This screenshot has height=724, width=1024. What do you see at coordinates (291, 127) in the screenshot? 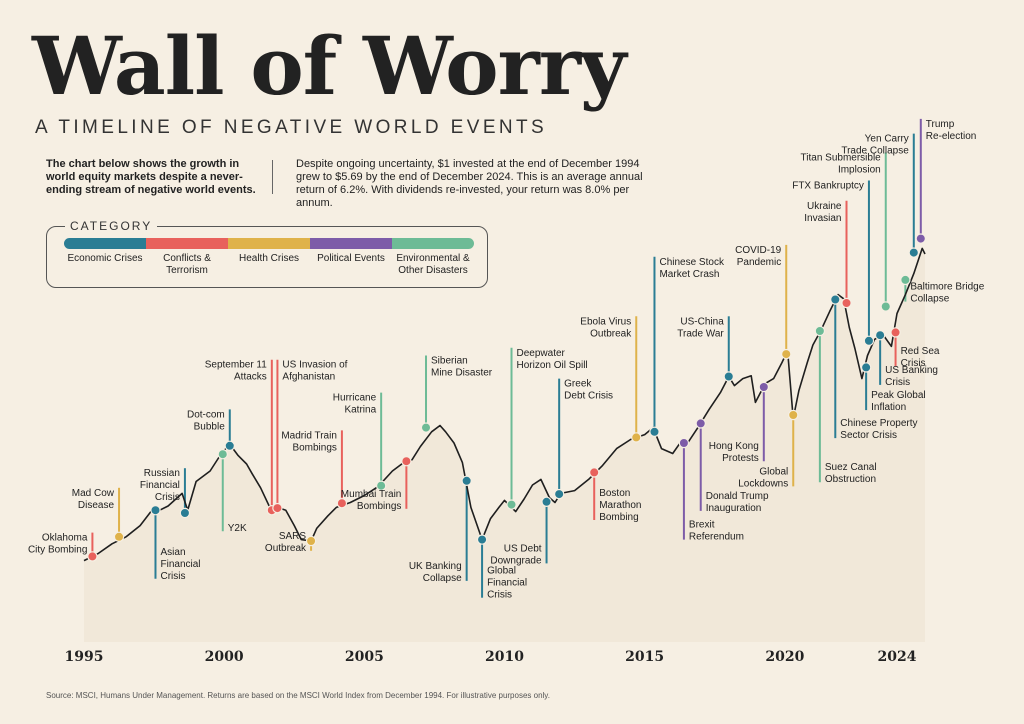
I see `page-subtitle: A TIMELINE OF NEGATIVE WORLD EVENTS` at bounding box center [291, 127].